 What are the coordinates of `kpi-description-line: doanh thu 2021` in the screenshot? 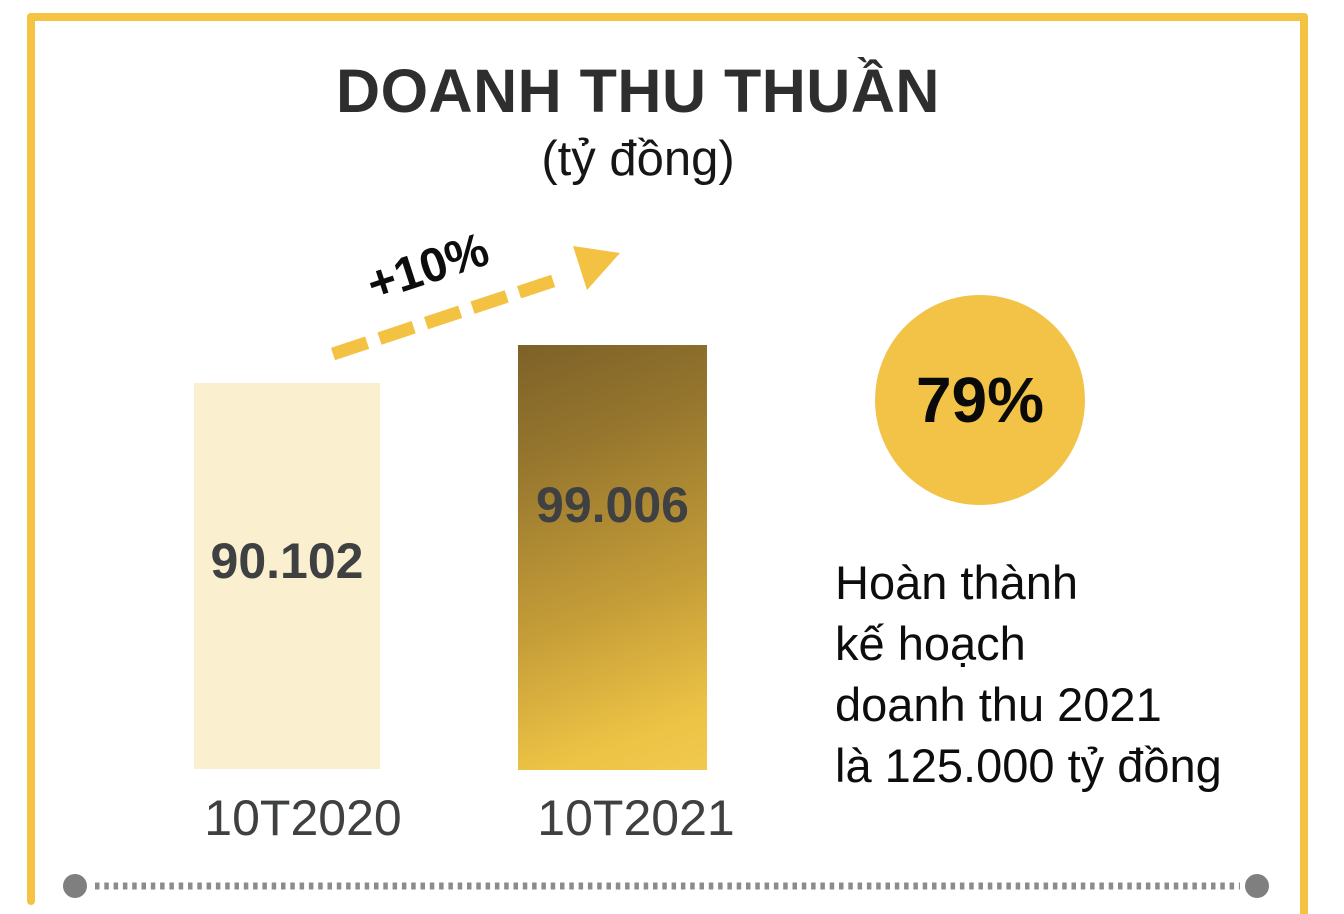 It's located at (998, 704).